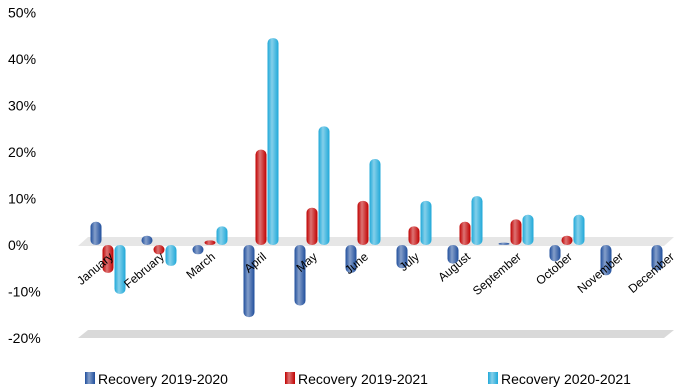  I want to click on y-tick-label: 50%, so click(22, 13).